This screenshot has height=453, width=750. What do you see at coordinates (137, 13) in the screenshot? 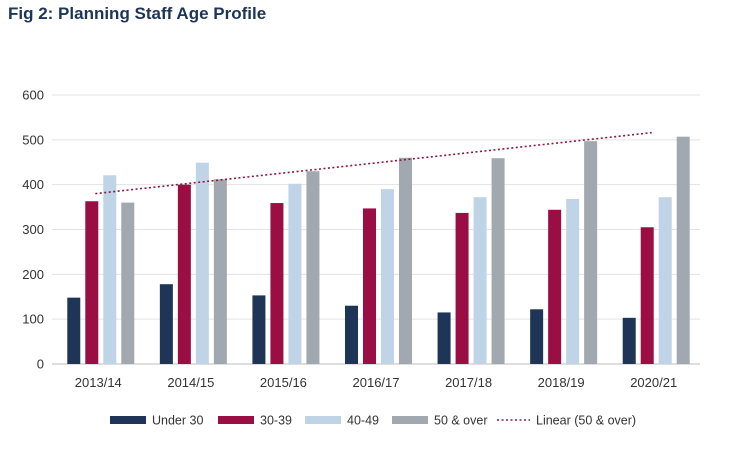
I see `page-title: Fig 2: Planning Staff Age Profile` at bounding box center [137, 13].